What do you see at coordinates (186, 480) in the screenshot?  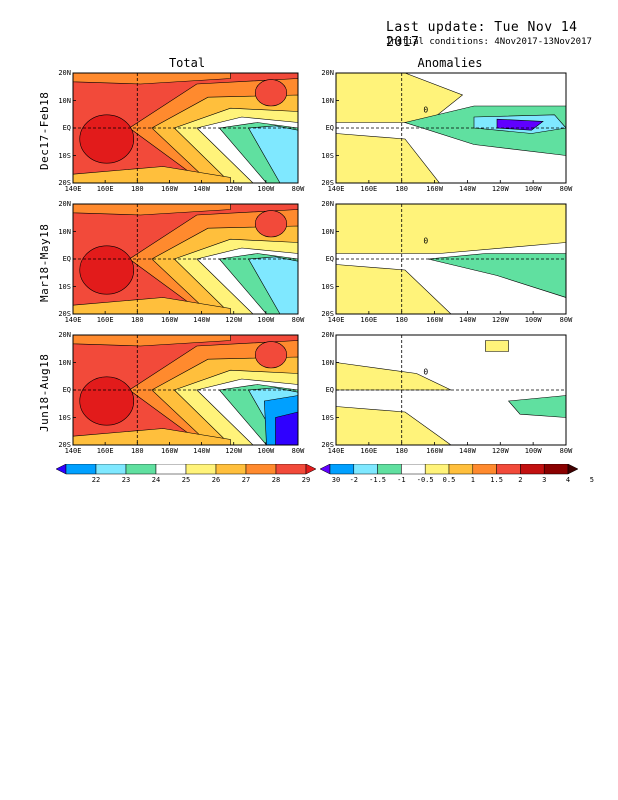 I see `total-colorbar-label: 25` at bounding box center [186, 480].